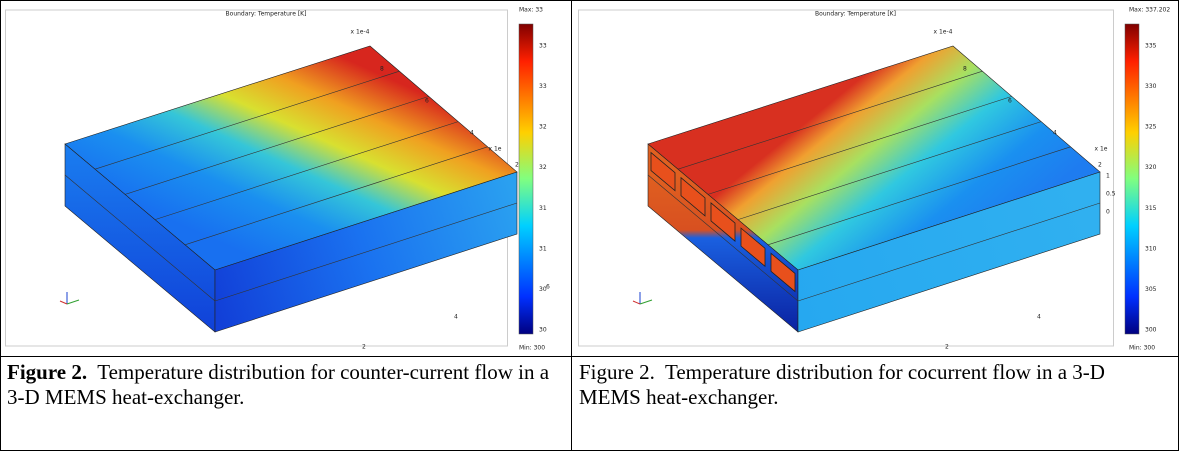 The height and width of the screenshot is (451, 1179). What do you see at coordinates (1151, 46) in the screenshot?
I see `colorbar-tick-label: 335` at bounding box center [1151, 46].